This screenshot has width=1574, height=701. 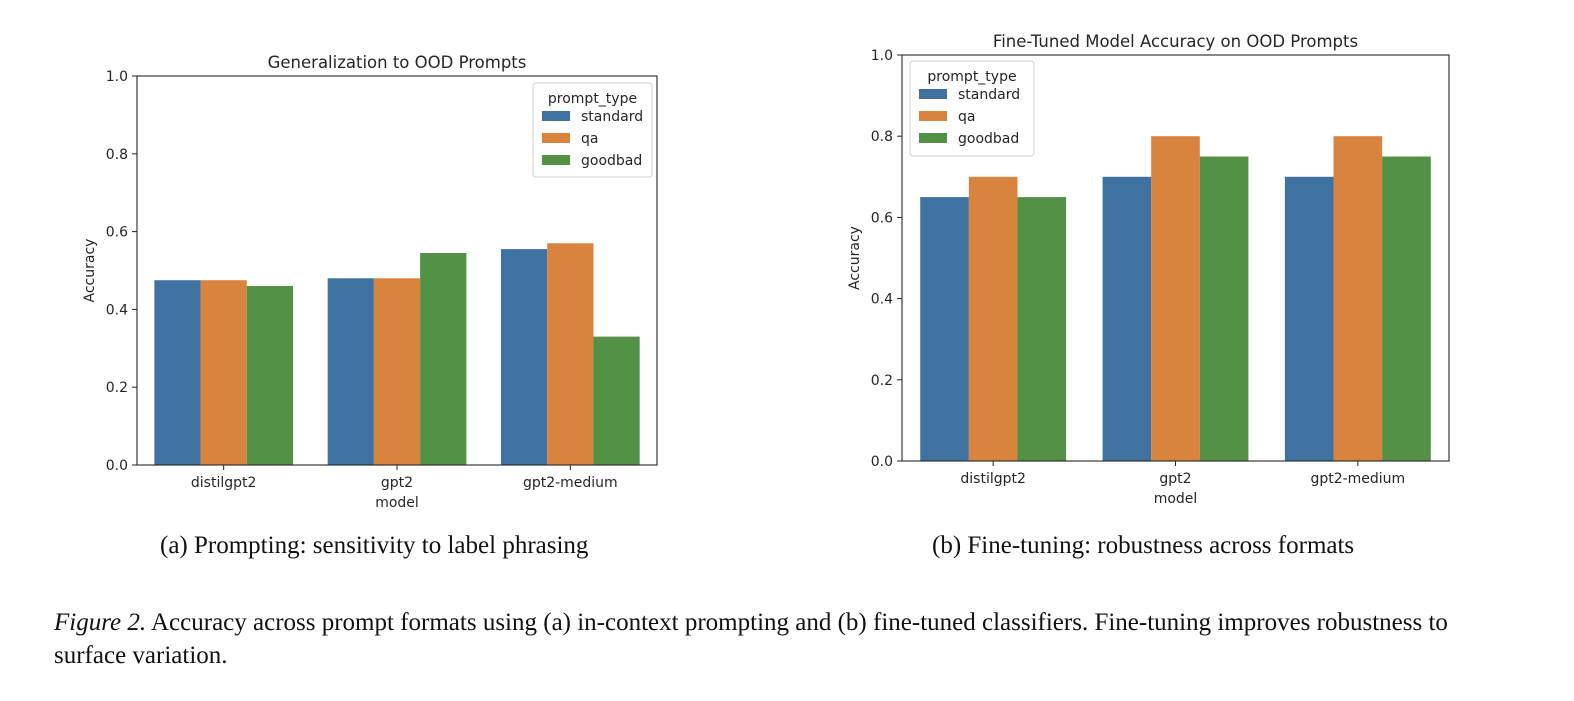 What do you see at coordinates (397, 62) in the screenshot?
I see `chart-title: Generalization to OOD Prompts` at bounding box center [397, 62].